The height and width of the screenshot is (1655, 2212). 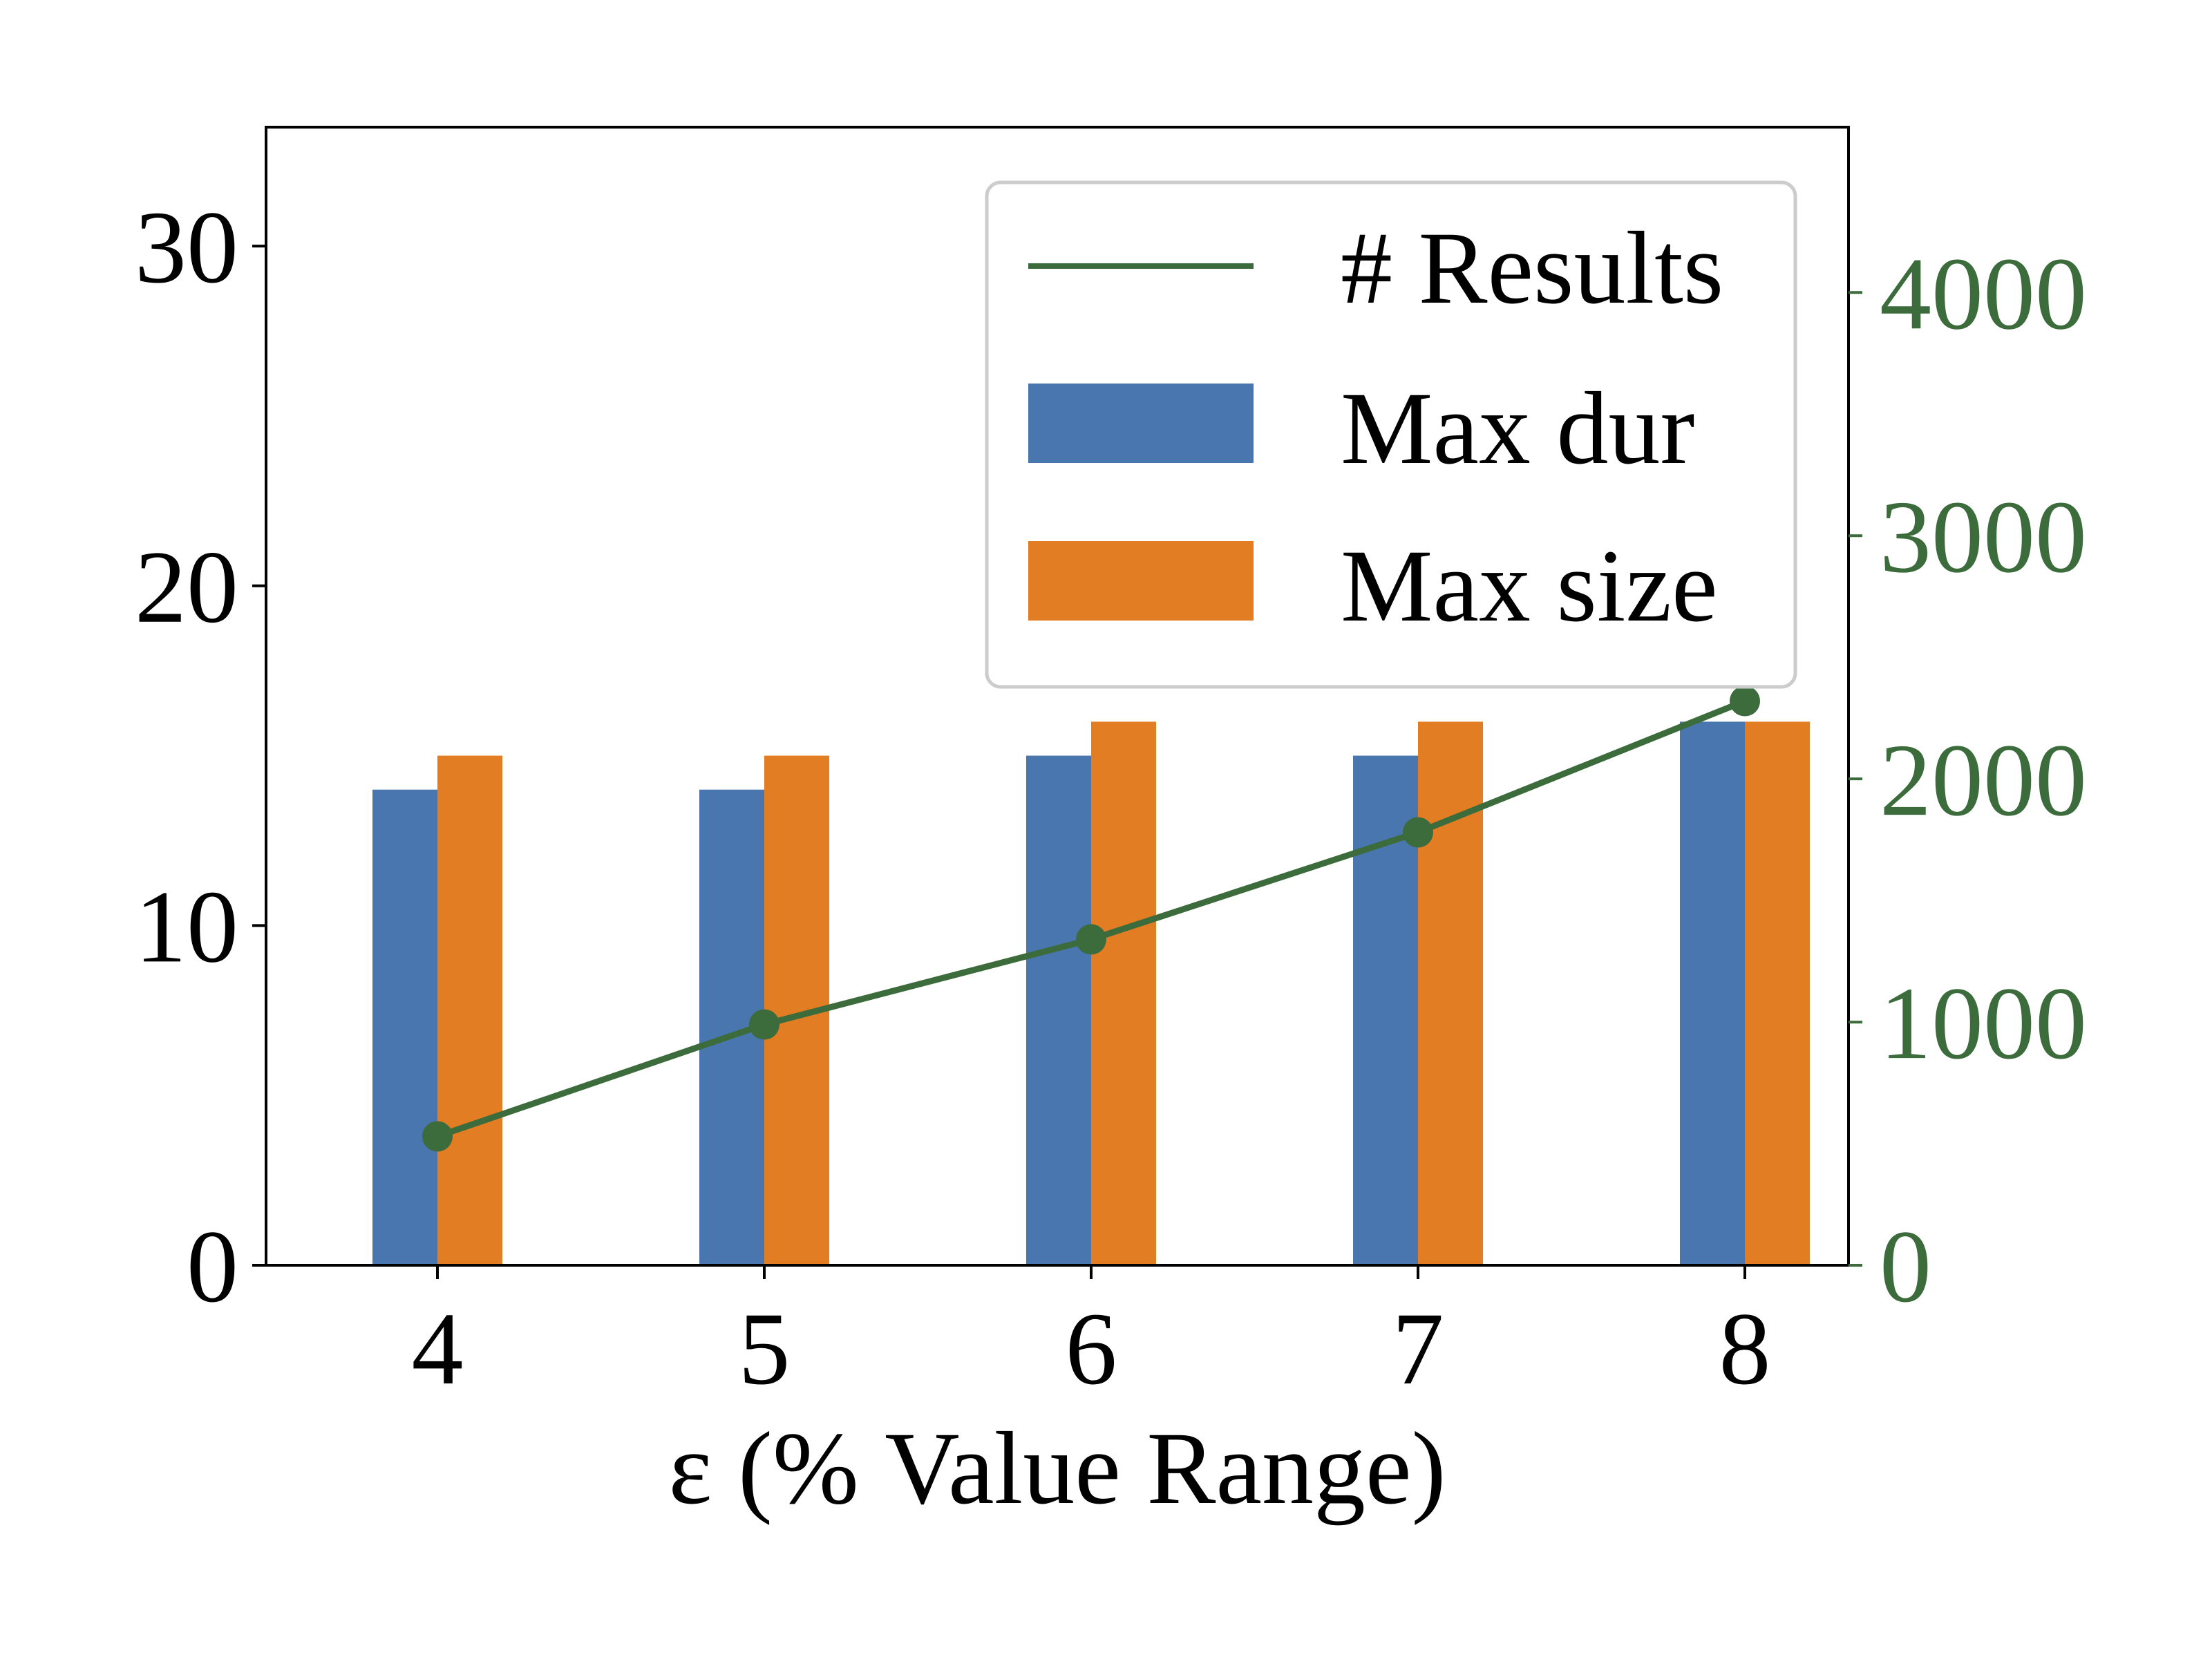 I want to click on legend-swatch-max-dur, so click(x=1141, y=423).